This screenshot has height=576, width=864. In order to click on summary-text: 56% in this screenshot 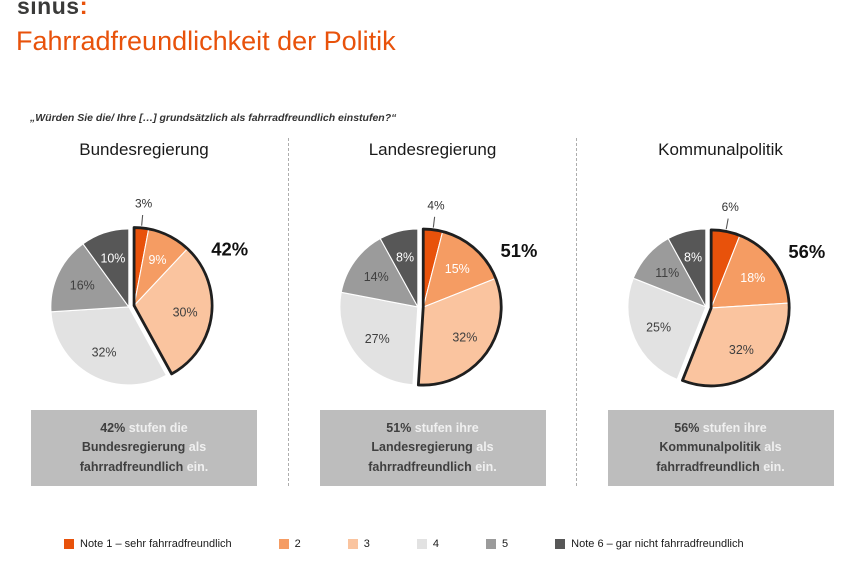, I will do `click(687, 428)`.